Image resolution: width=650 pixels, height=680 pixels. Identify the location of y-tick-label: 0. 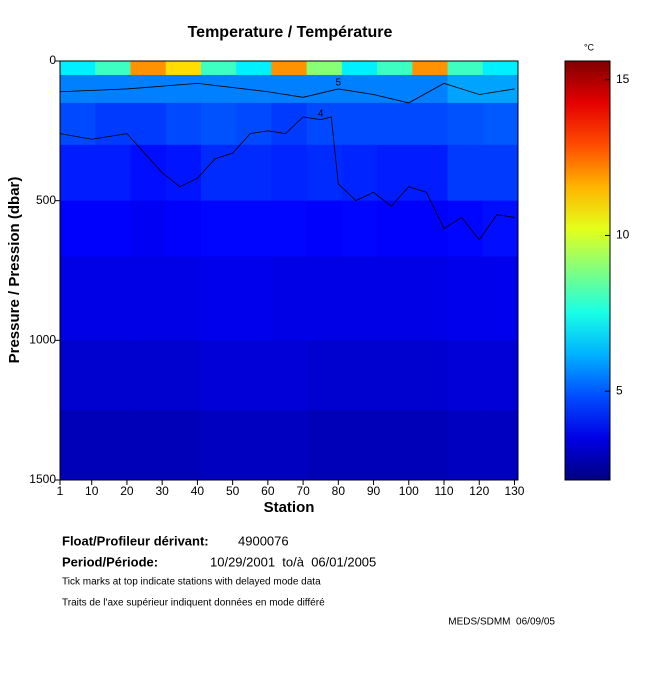
(52, 60).